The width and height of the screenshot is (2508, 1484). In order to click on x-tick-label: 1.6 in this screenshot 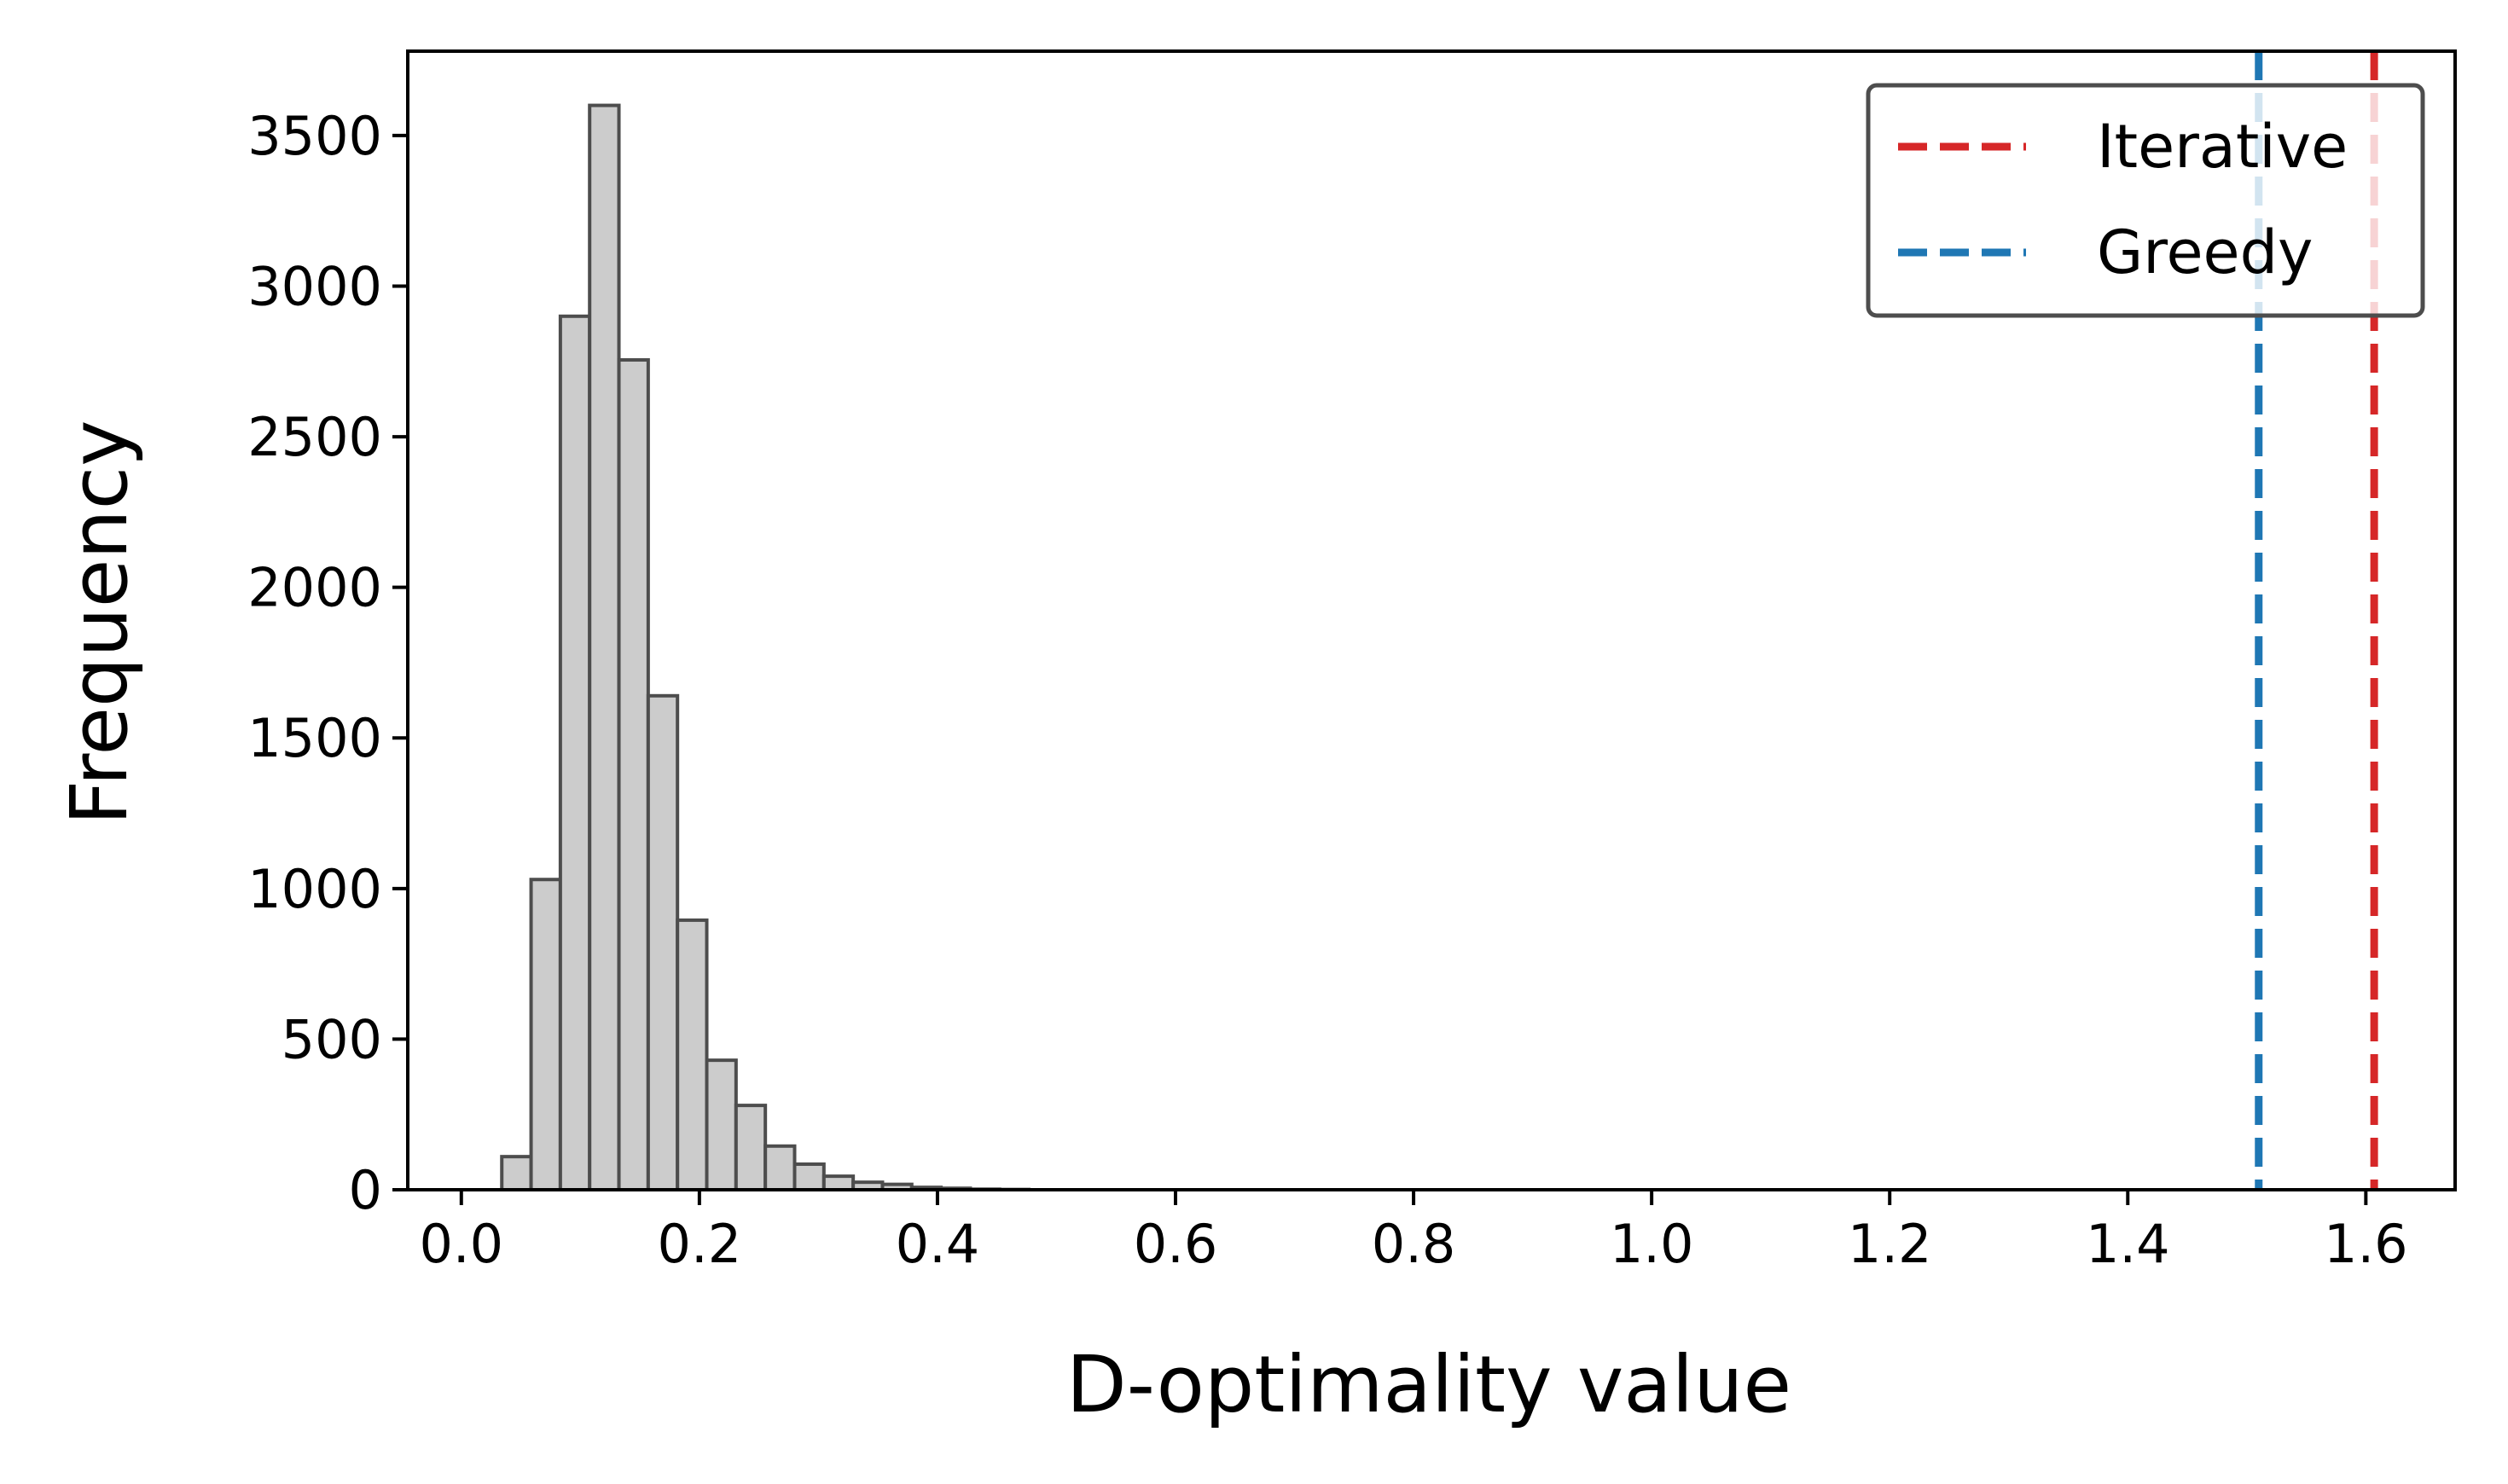, I will do `click(2366, 1244)`.